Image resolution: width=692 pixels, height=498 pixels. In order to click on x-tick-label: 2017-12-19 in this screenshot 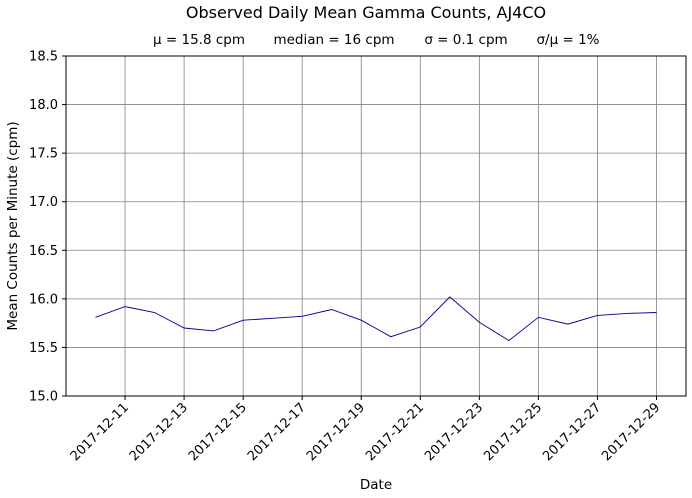, I will do `click(336, 432)`.